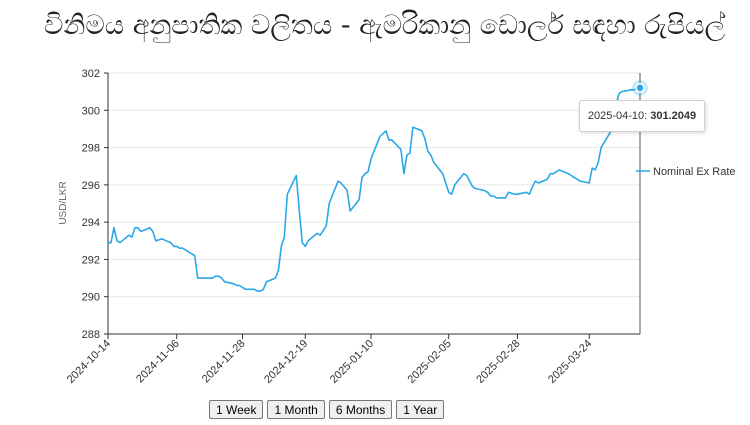  I want to click on x-tick-label: 2024-10-14, so click(89, 362).